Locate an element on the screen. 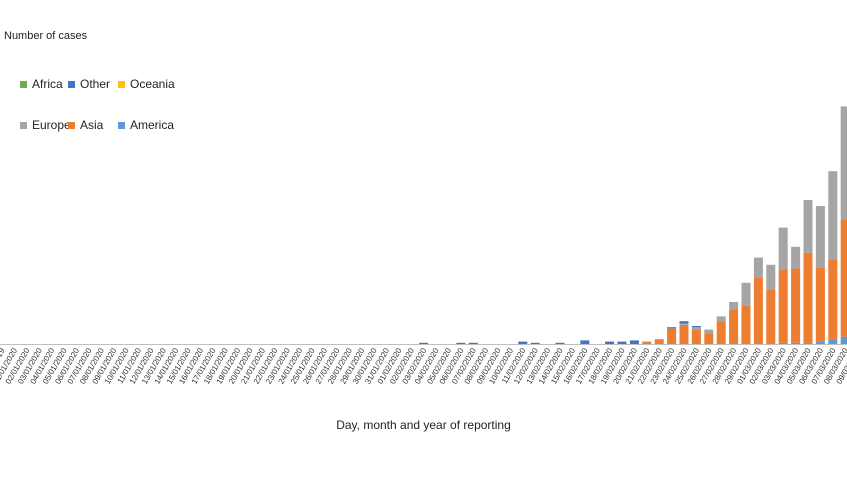  legend-label: Oceania is located at coordinates (152, 84).